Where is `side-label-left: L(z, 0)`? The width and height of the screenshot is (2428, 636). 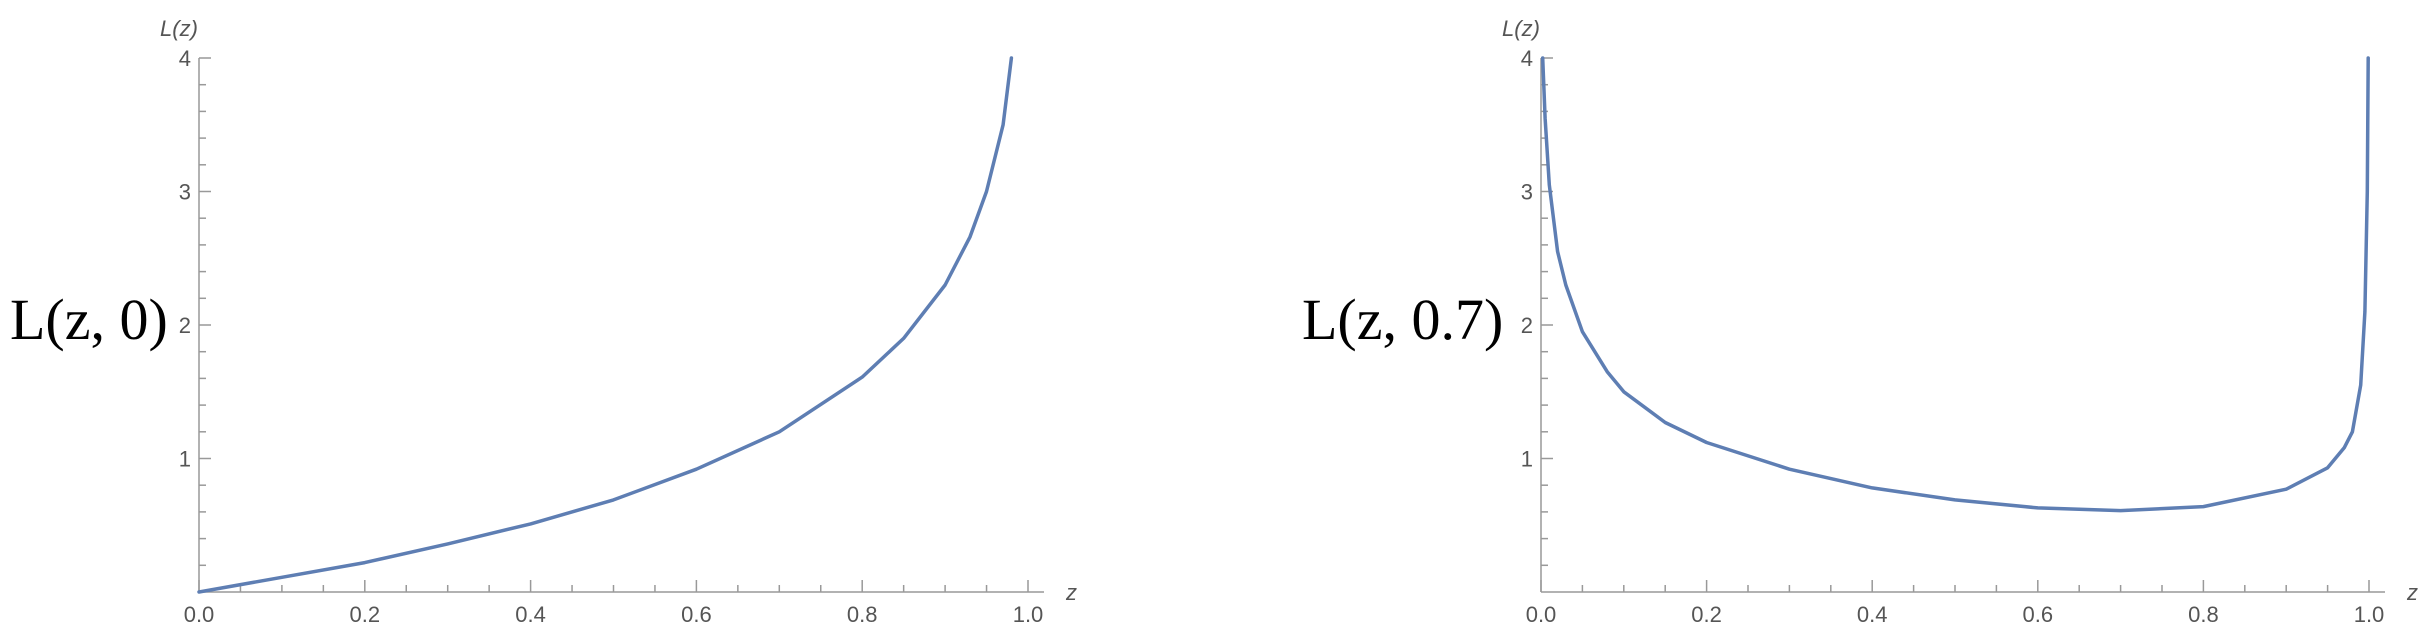
side-label-left: L(z, 0) is located at coordinates (89, 319).